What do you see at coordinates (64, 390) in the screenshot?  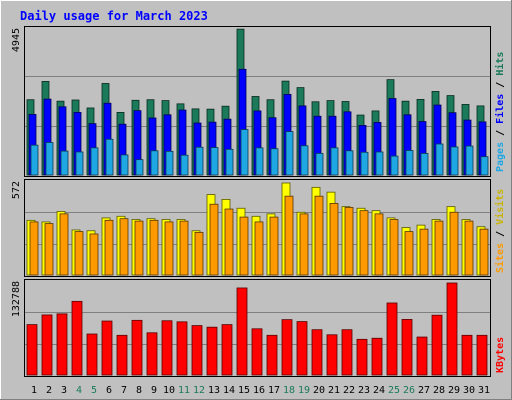 I see `day-label: 3` at bounding box center [64, 390].